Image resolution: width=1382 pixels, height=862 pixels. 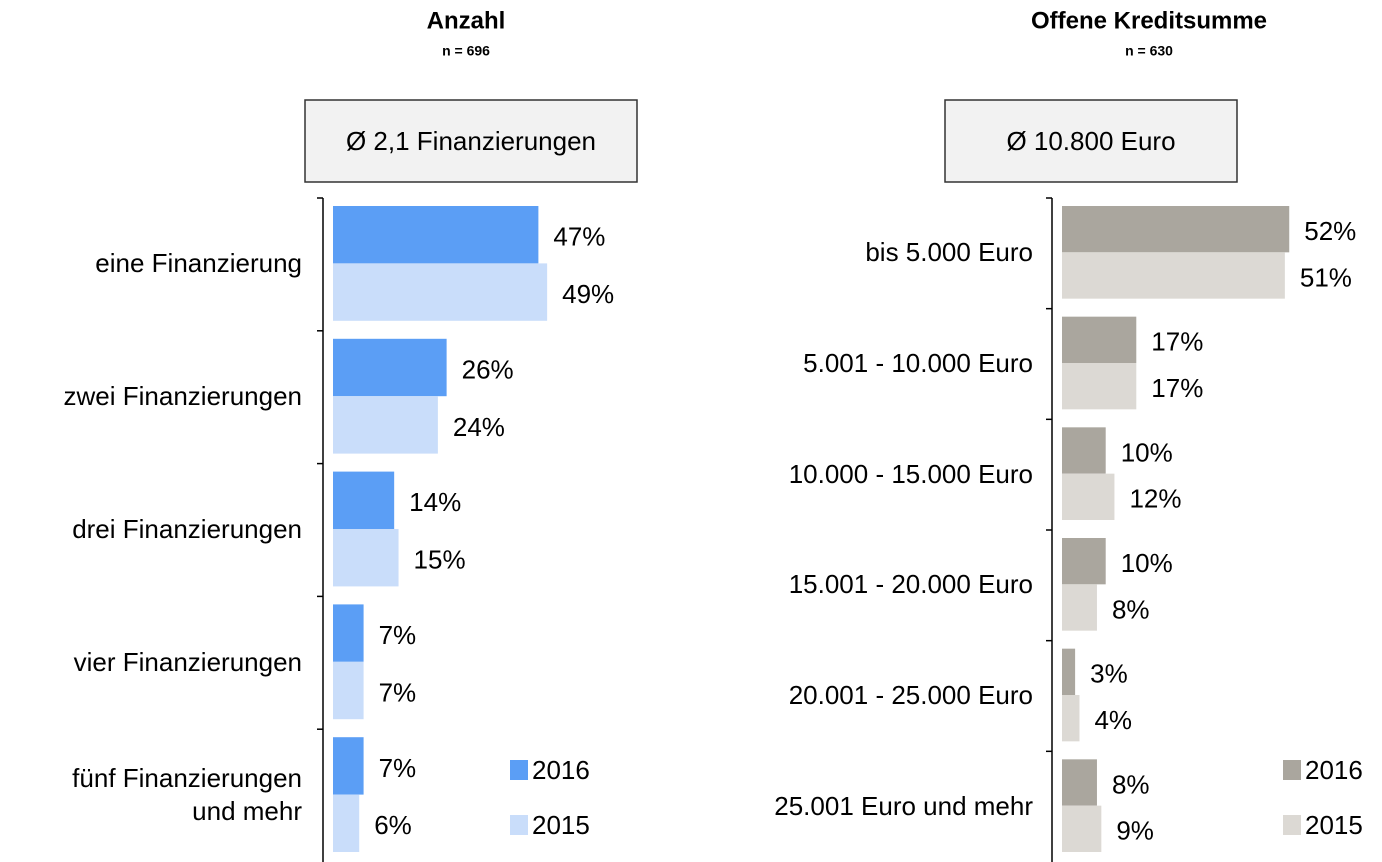 I want to click on value-label: 12%, so click(x=1155, y=499).